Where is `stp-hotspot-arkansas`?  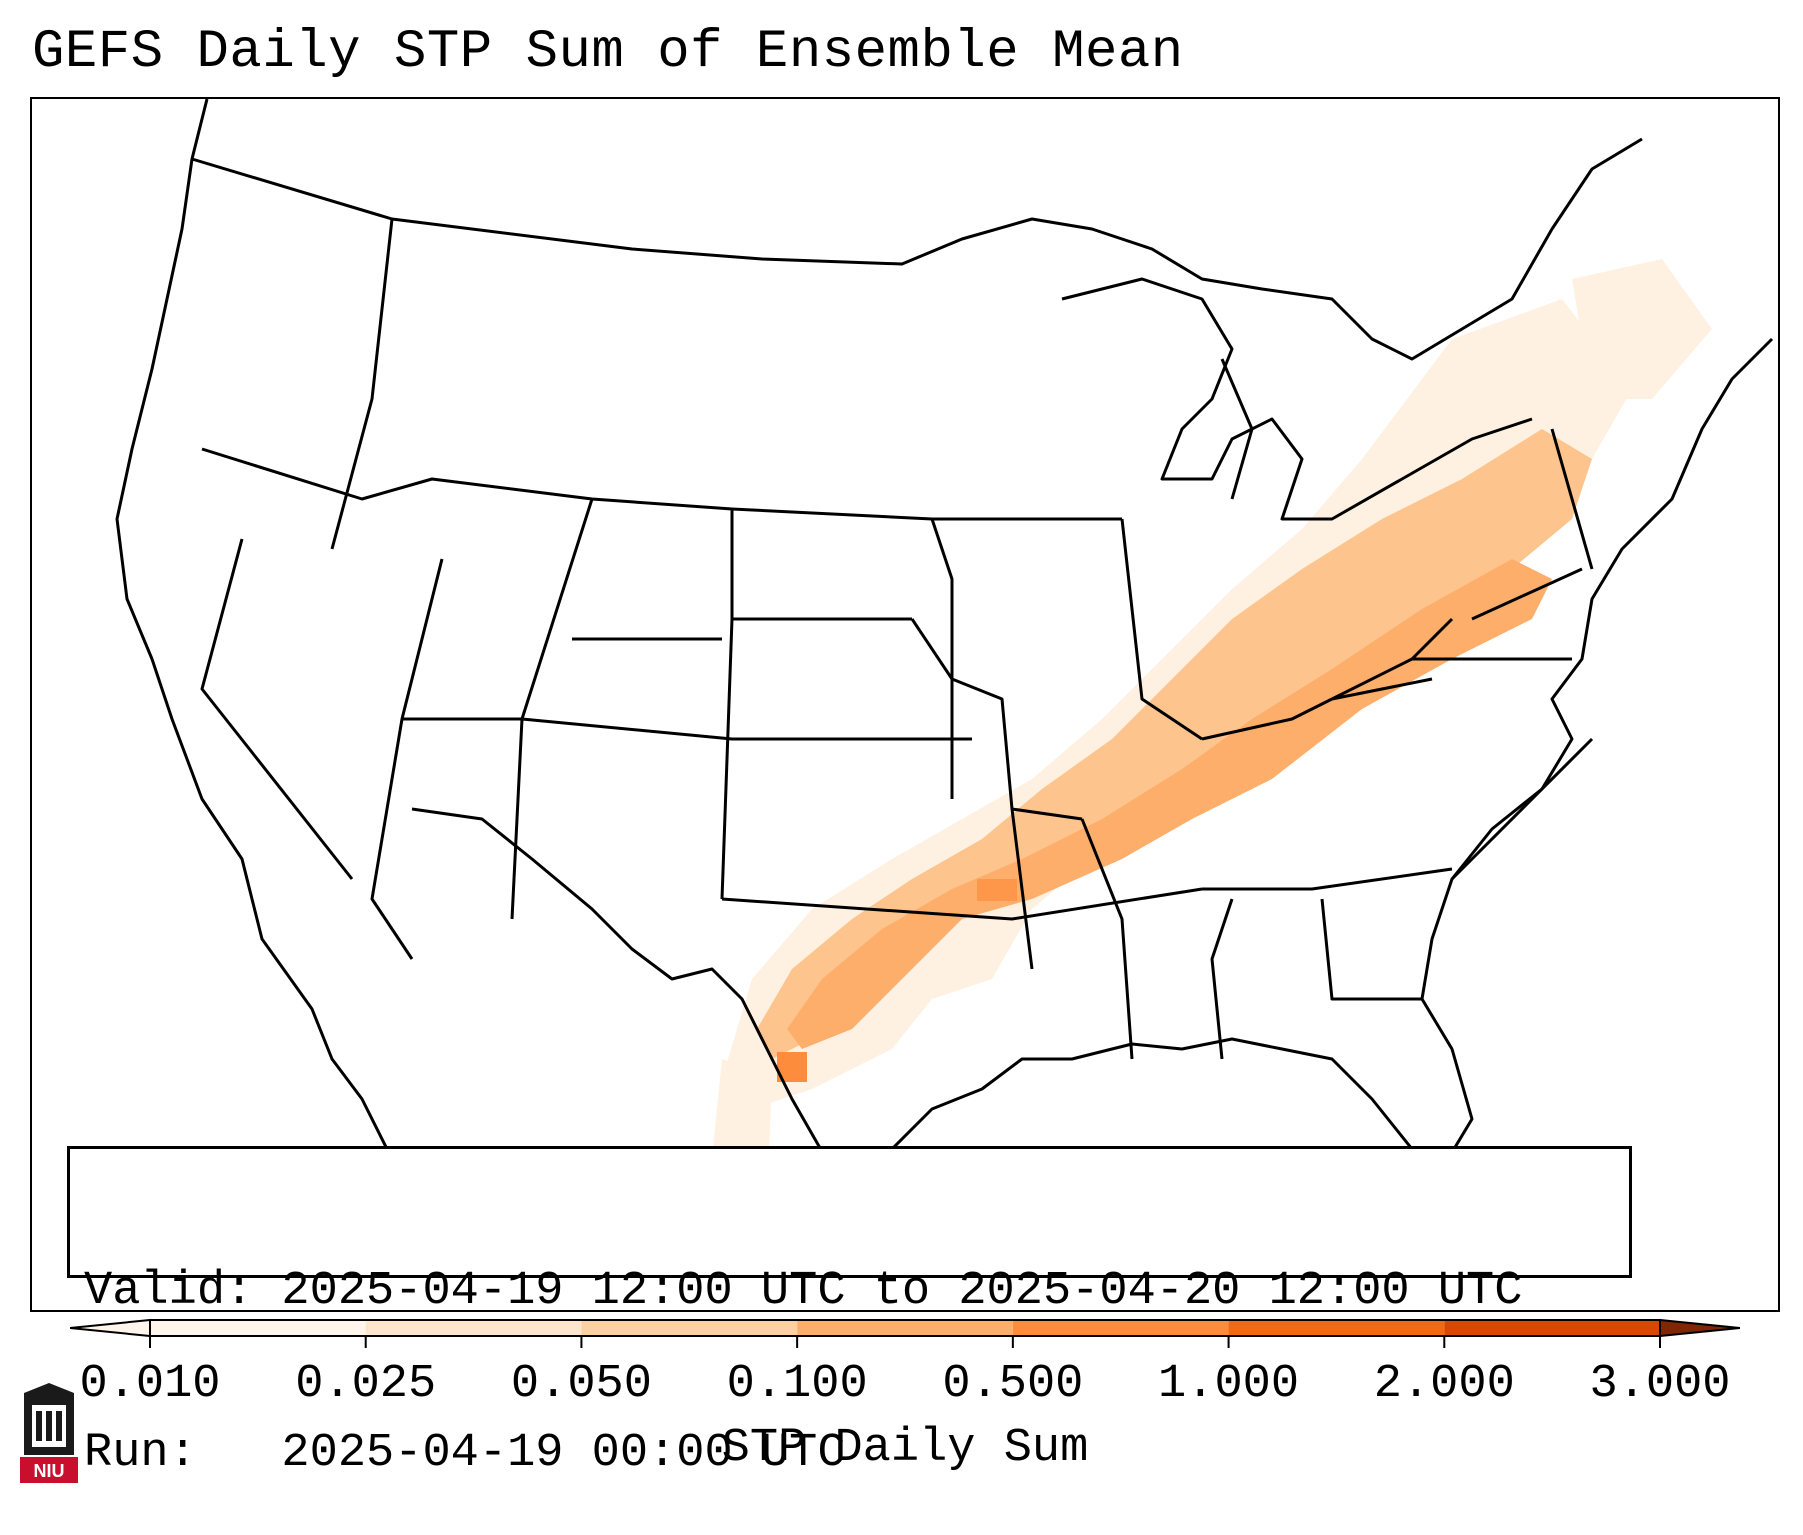 stp-hotspot-arkansas is located at coordinates (997, 890).